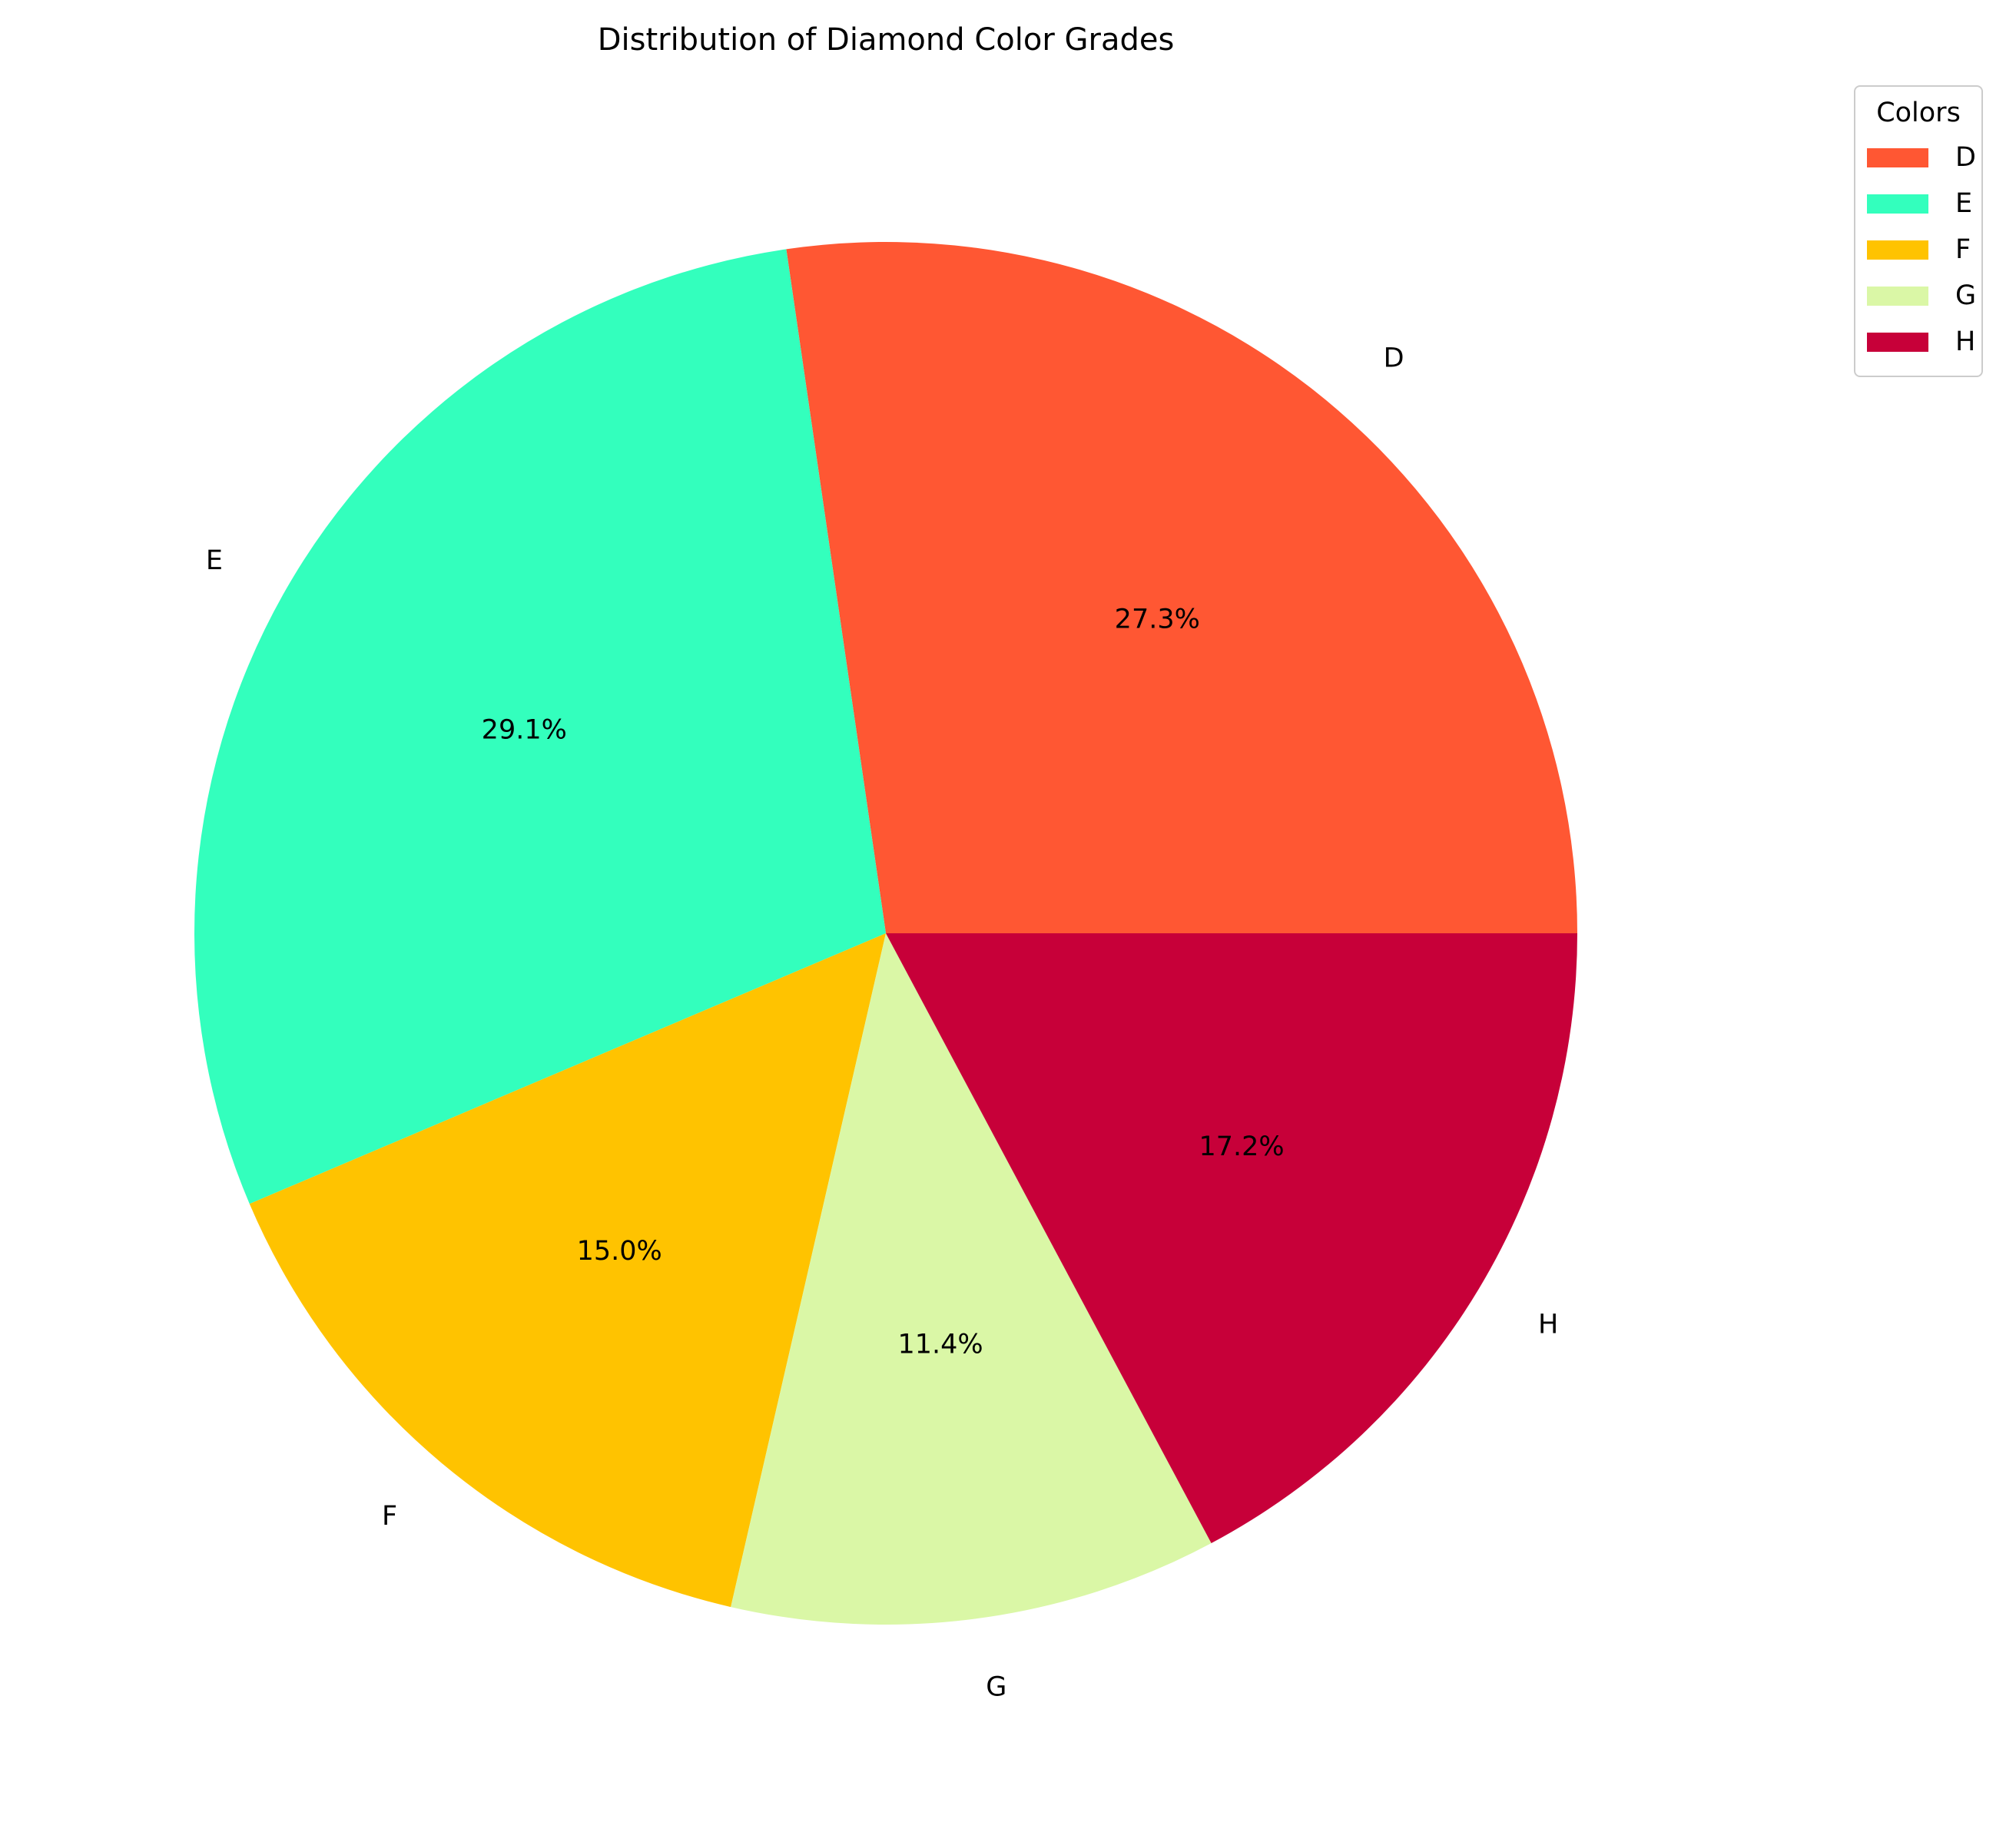 This screenshot has width=2016, height=1822. What do you see at coordinates (996, 1686) in the screenshot?
I see `slice-label-g: G` at bounding box center [996, 1686].